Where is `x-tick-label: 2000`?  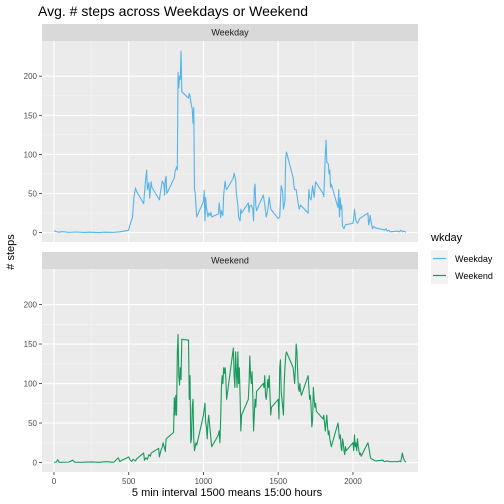
x-tick-label: 2000 is located at coordinates (353, 481).